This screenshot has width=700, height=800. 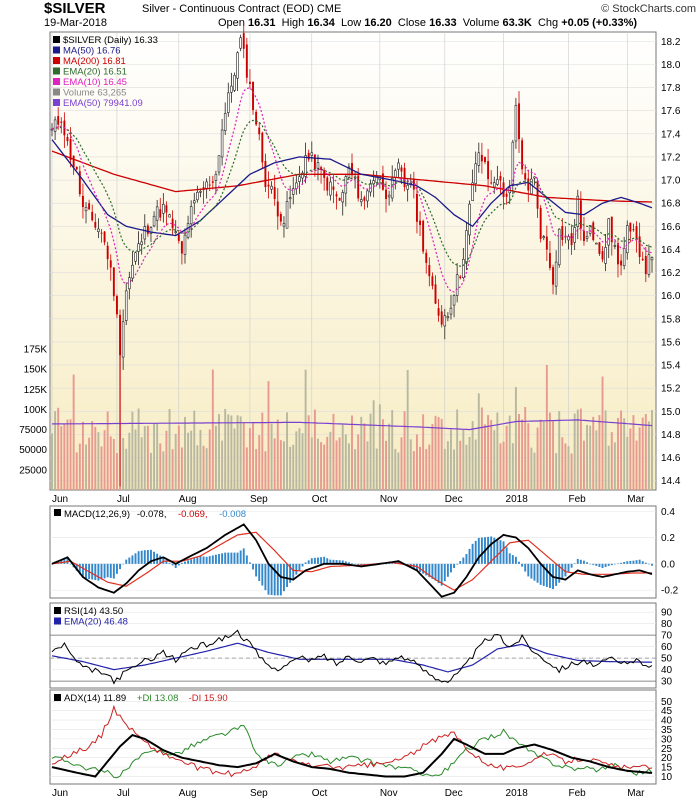 I want to click on adx-tick-label: 40, so click(x=667, y=721).